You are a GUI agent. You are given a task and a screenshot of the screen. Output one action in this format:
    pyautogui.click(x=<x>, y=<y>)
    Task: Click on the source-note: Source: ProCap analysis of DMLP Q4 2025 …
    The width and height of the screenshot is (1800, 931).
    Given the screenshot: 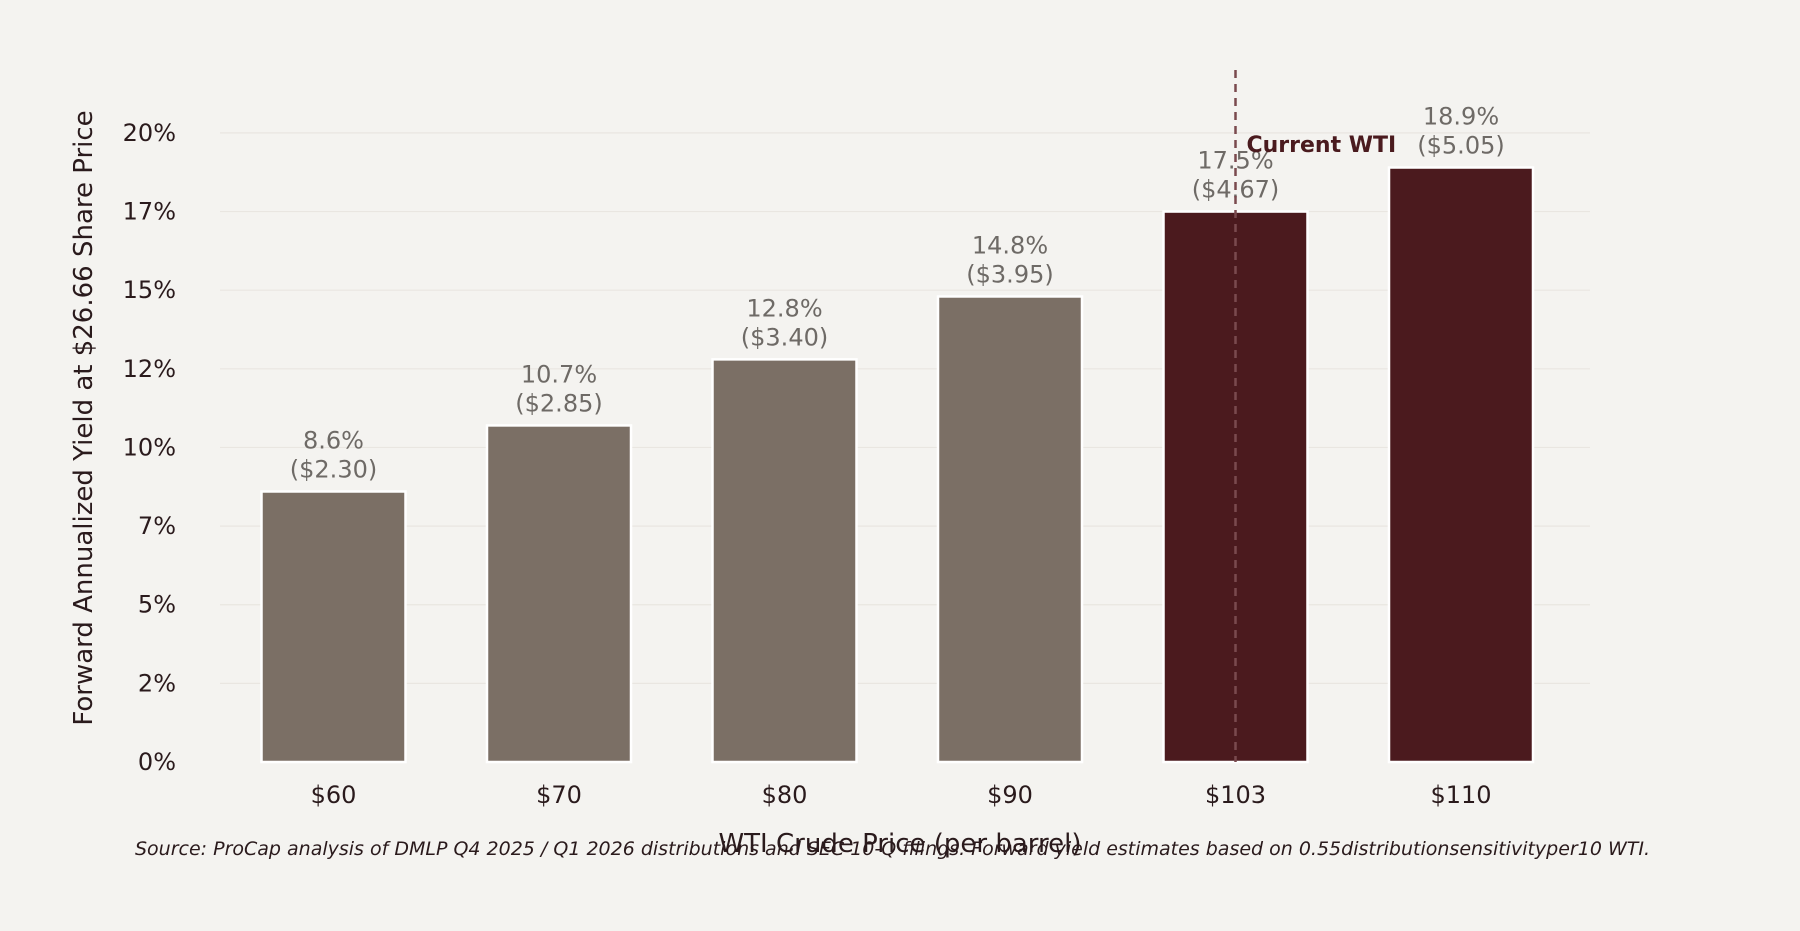 What is the action you would take?
    pyautogui.click(x=892, y=849)
    